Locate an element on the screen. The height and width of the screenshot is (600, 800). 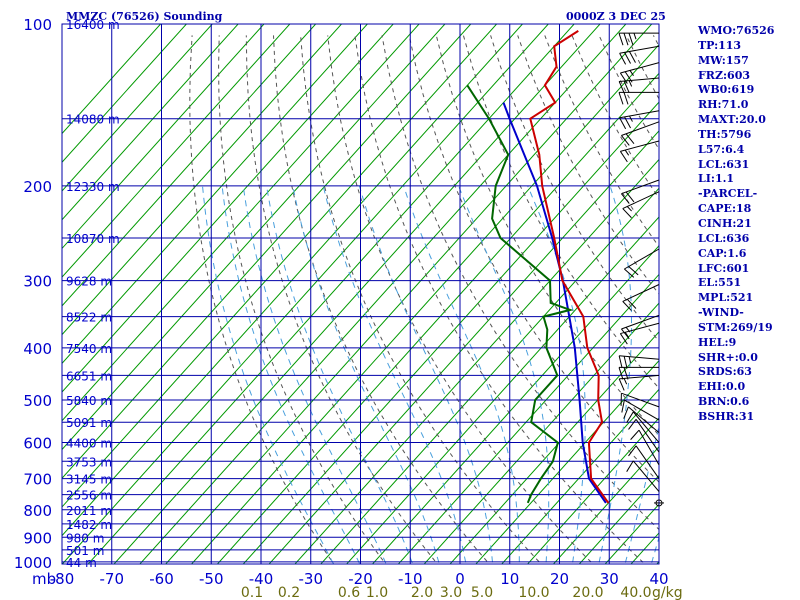
index-row: L57:6.4 is located at coordinates (721, 149).